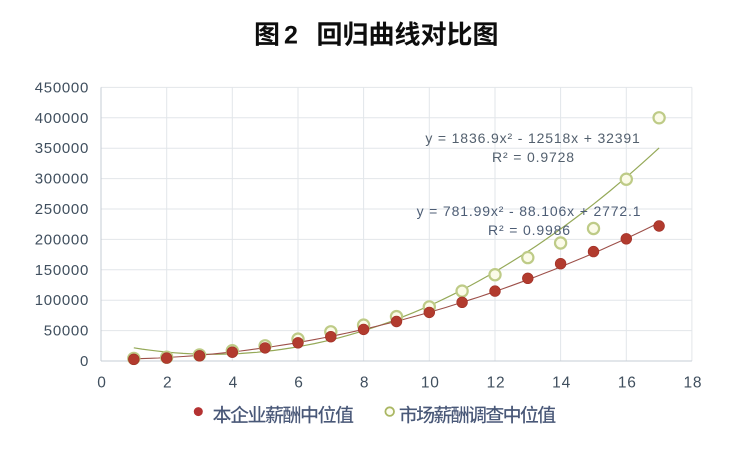 Image resolution: width=730 pixels, height=451 pixels. I want to click on svg-text: R² = 0.9986, so click(529, 230).